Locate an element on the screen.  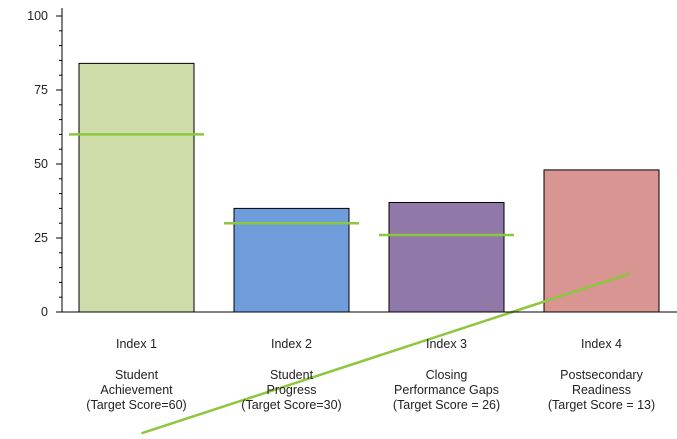
category-line: (Target Score=30) is located at coordinates (291, 405).